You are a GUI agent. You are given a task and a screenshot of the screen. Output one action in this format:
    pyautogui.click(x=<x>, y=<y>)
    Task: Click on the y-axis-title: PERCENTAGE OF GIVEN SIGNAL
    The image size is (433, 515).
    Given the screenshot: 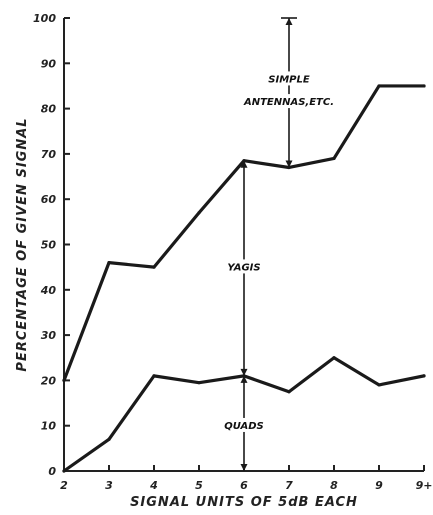 What is the action you would take?
    pyautogui.click(x=22, y=244)
    